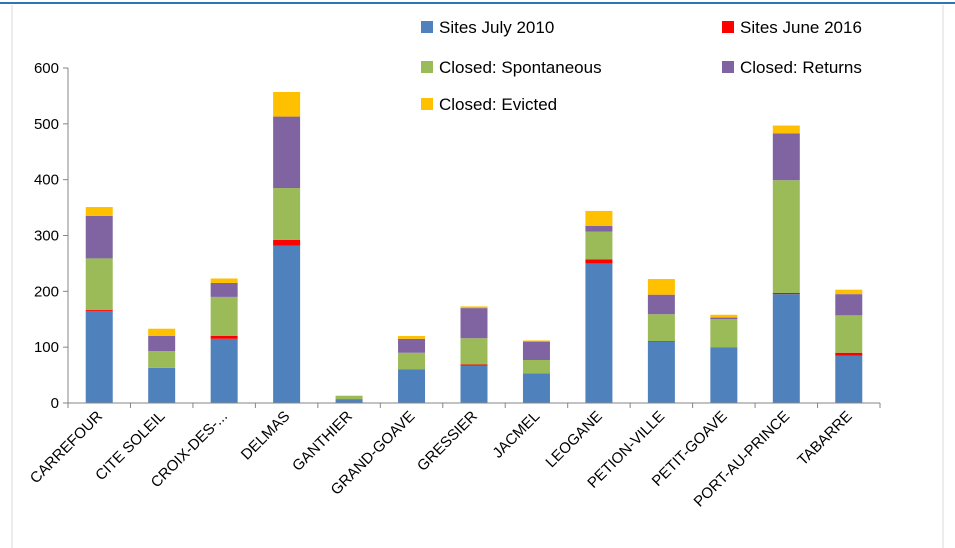 This screenshot has width=955, height=548. What do you see at coordinates (322, 441) in the screenshot?
I see `x-tick-label-4: GANTHIER` at bounding box center [322, 441].